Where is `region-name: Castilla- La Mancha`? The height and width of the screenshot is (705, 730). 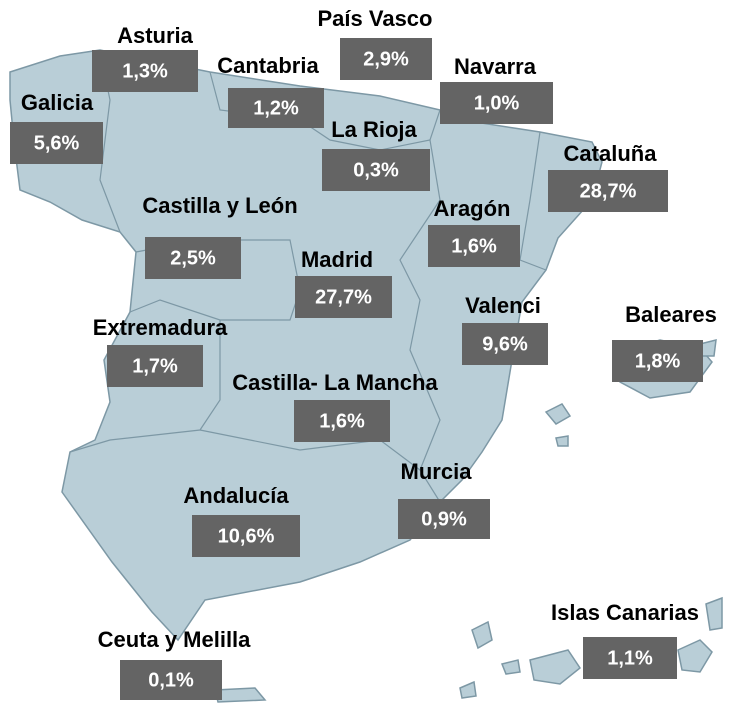 region-name: Castilla- La Mancha is located at coordinates (335, 382).